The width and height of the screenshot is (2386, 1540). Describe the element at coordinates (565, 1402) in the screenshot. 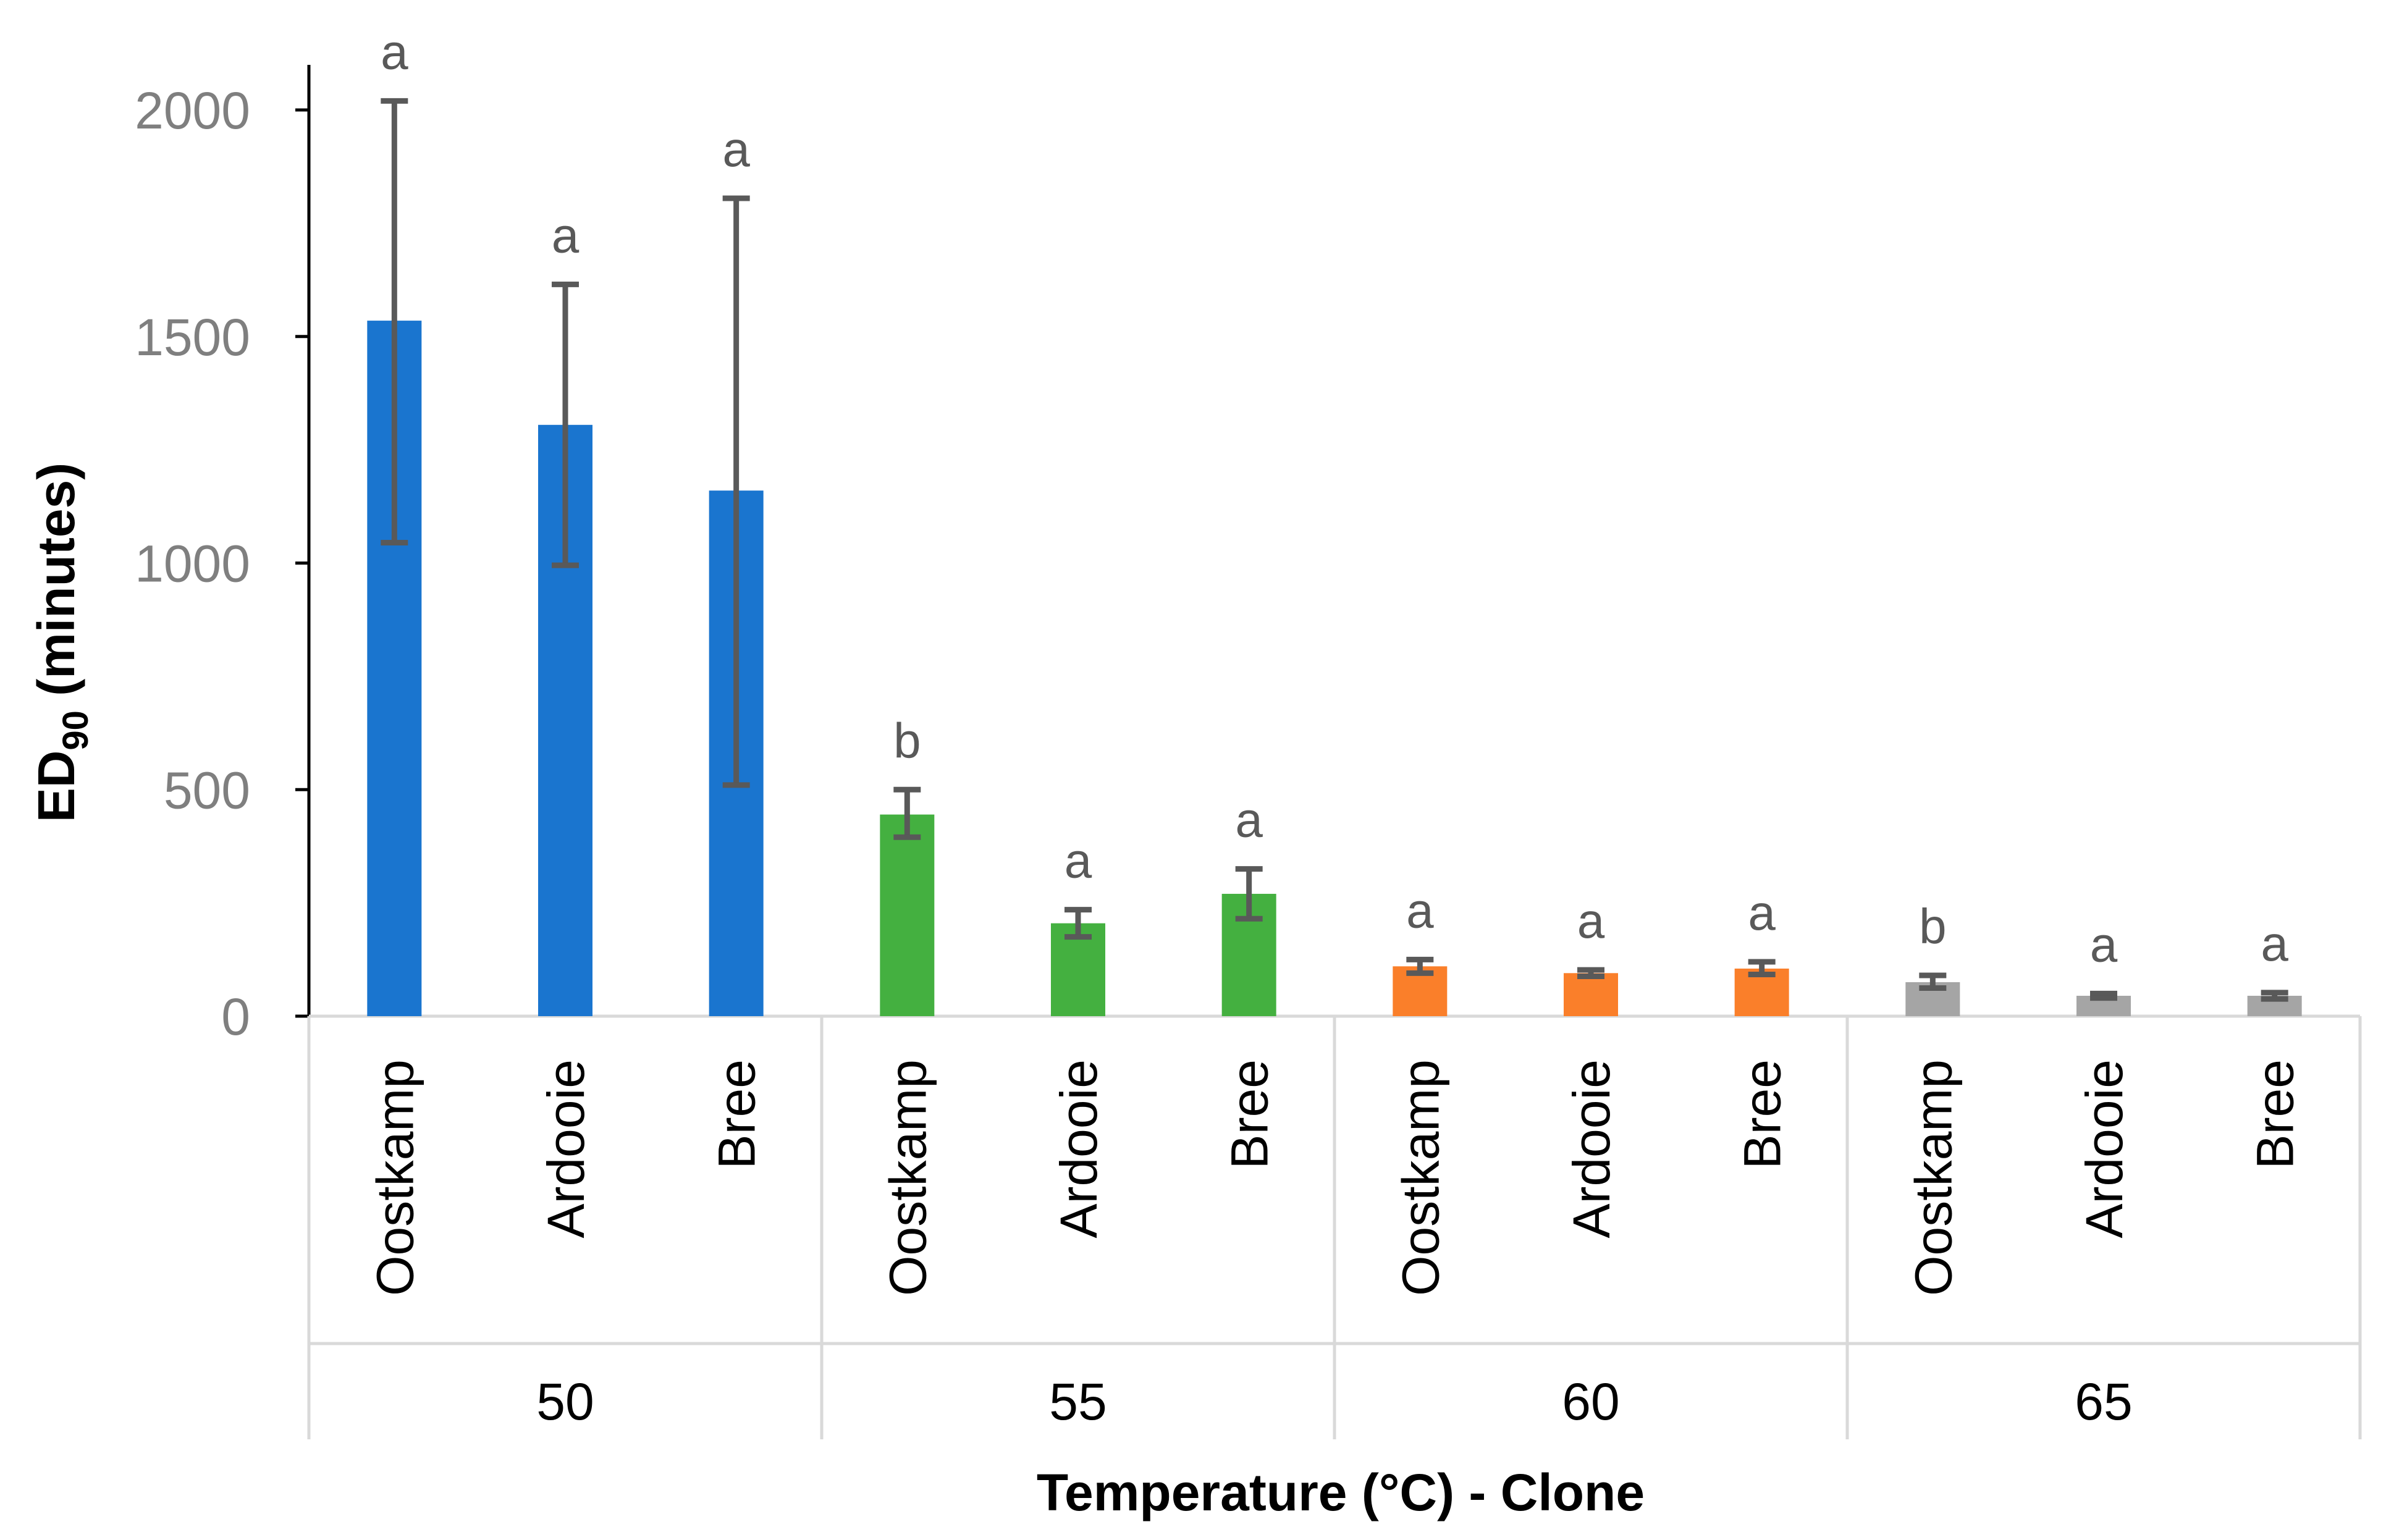

I see `x-group-label: 50` at that location.